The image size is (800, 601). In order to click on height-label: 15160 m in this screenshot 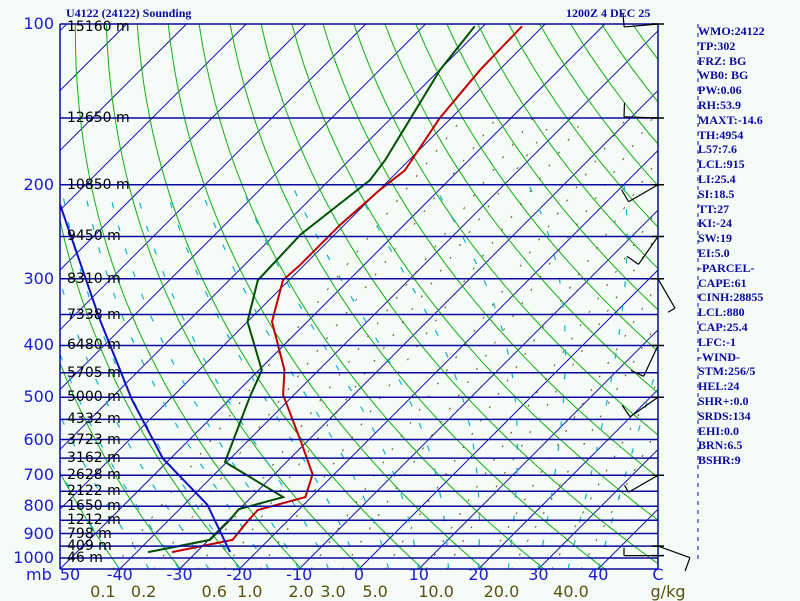, I will do `click(98, 27)`.